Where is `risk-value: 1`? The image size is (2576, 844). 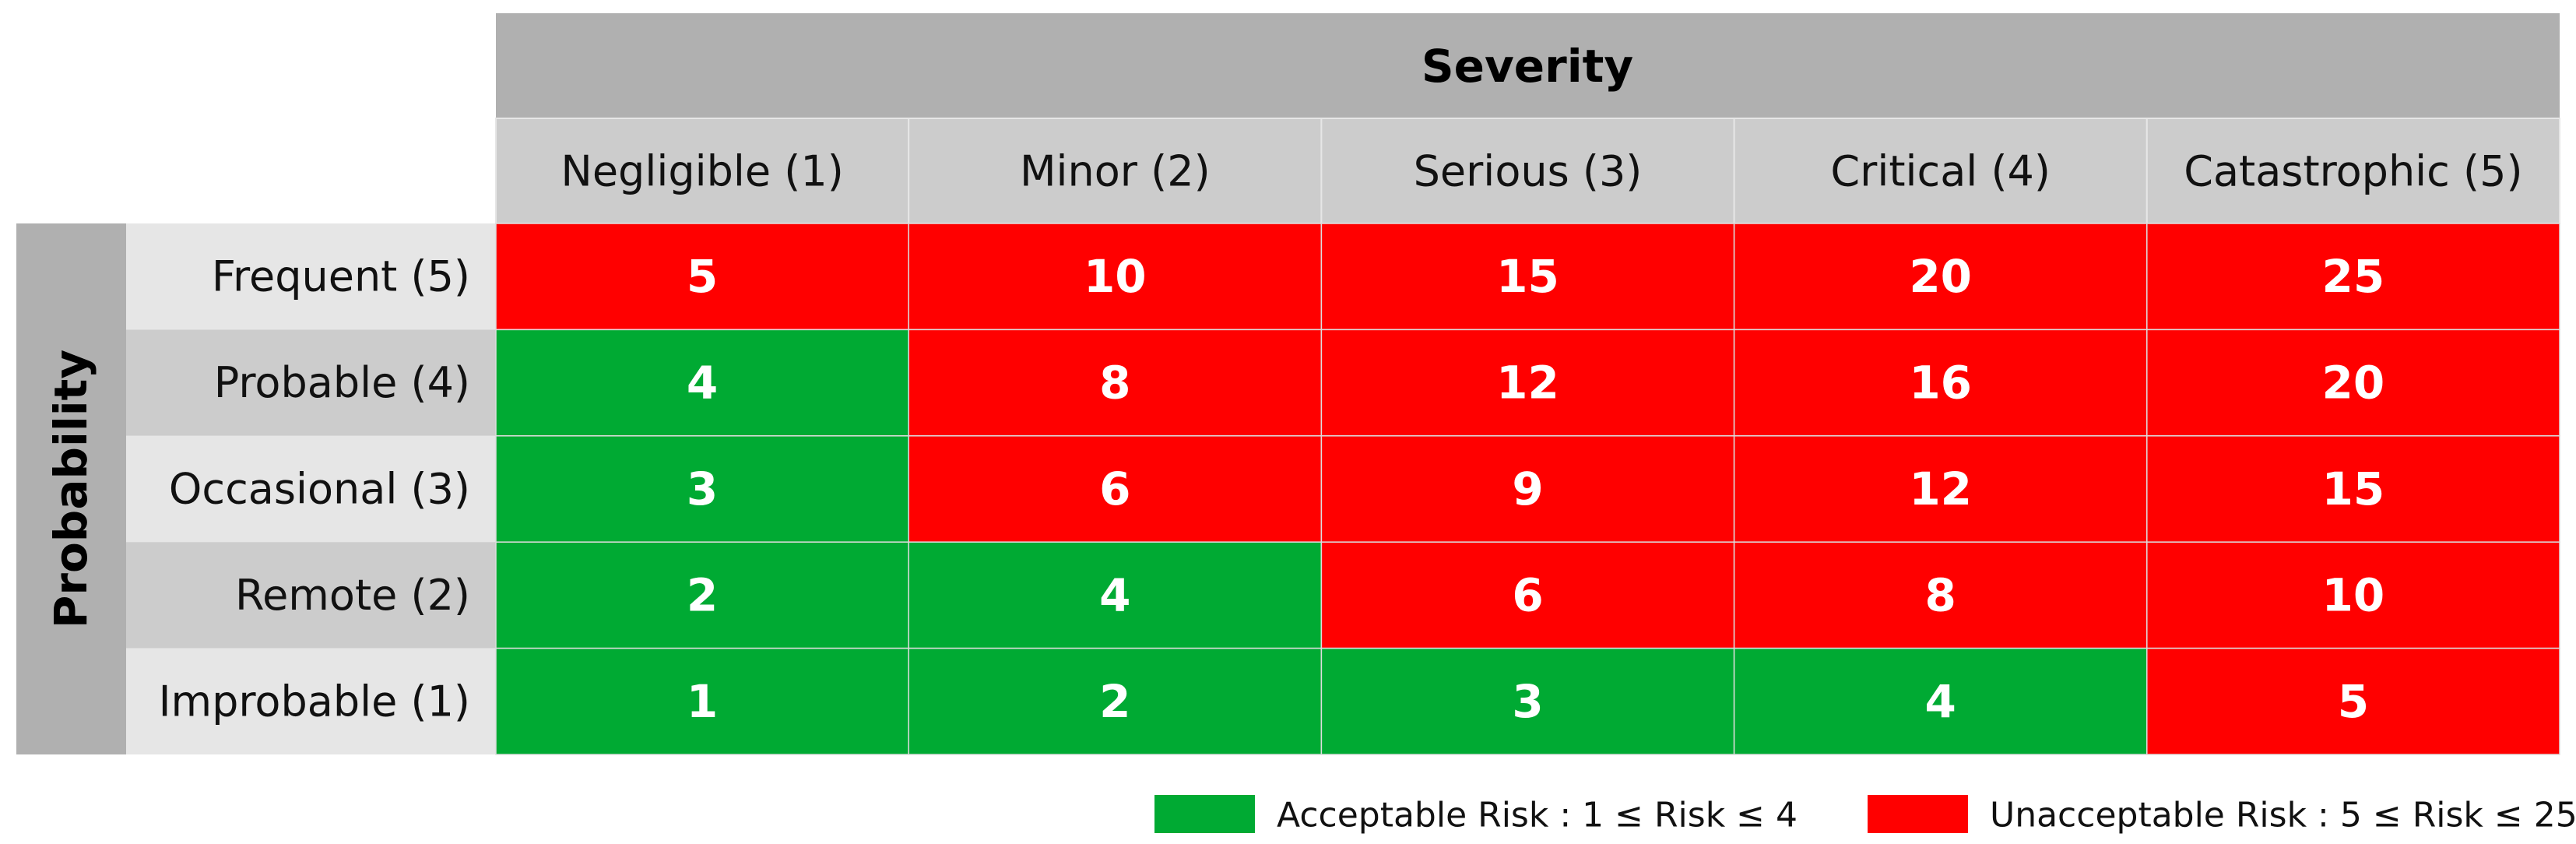 risk-value: 1 is located at coordinates (703, 701).